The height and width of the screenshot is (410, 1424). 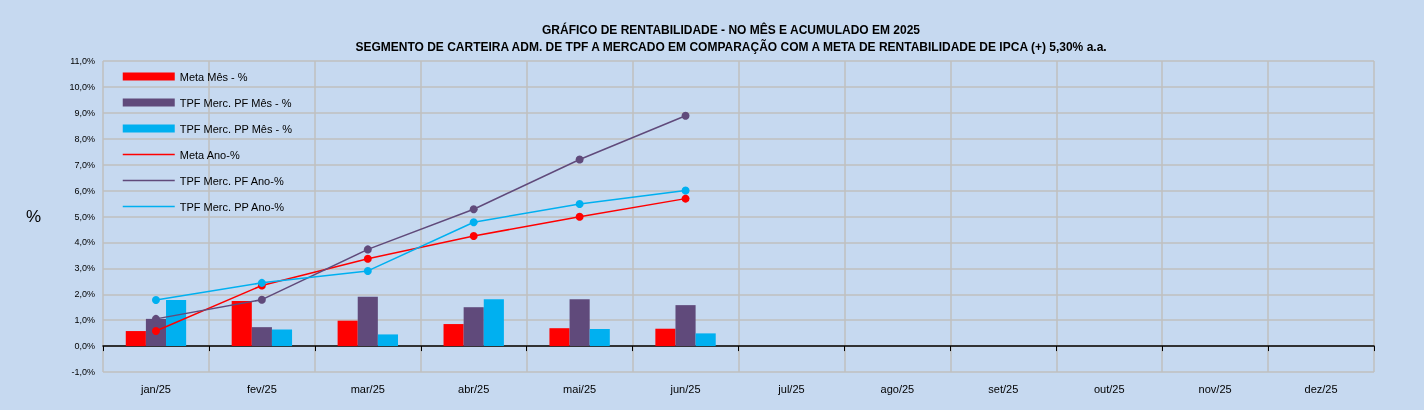 What do you see at coordinates (685, 388) in the screenshot?
I see `x-tick-label: jun/25` at bounding box center [685, 388].